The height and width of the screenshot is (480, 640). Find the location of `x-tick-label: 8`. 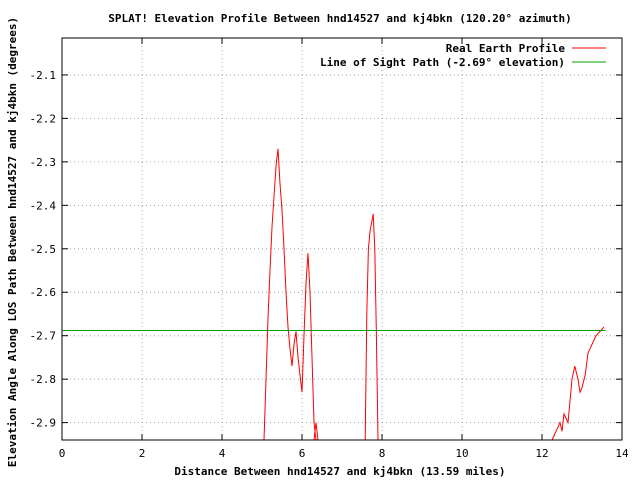

x-tick-label: 8 is located at coordinates (382, 453).